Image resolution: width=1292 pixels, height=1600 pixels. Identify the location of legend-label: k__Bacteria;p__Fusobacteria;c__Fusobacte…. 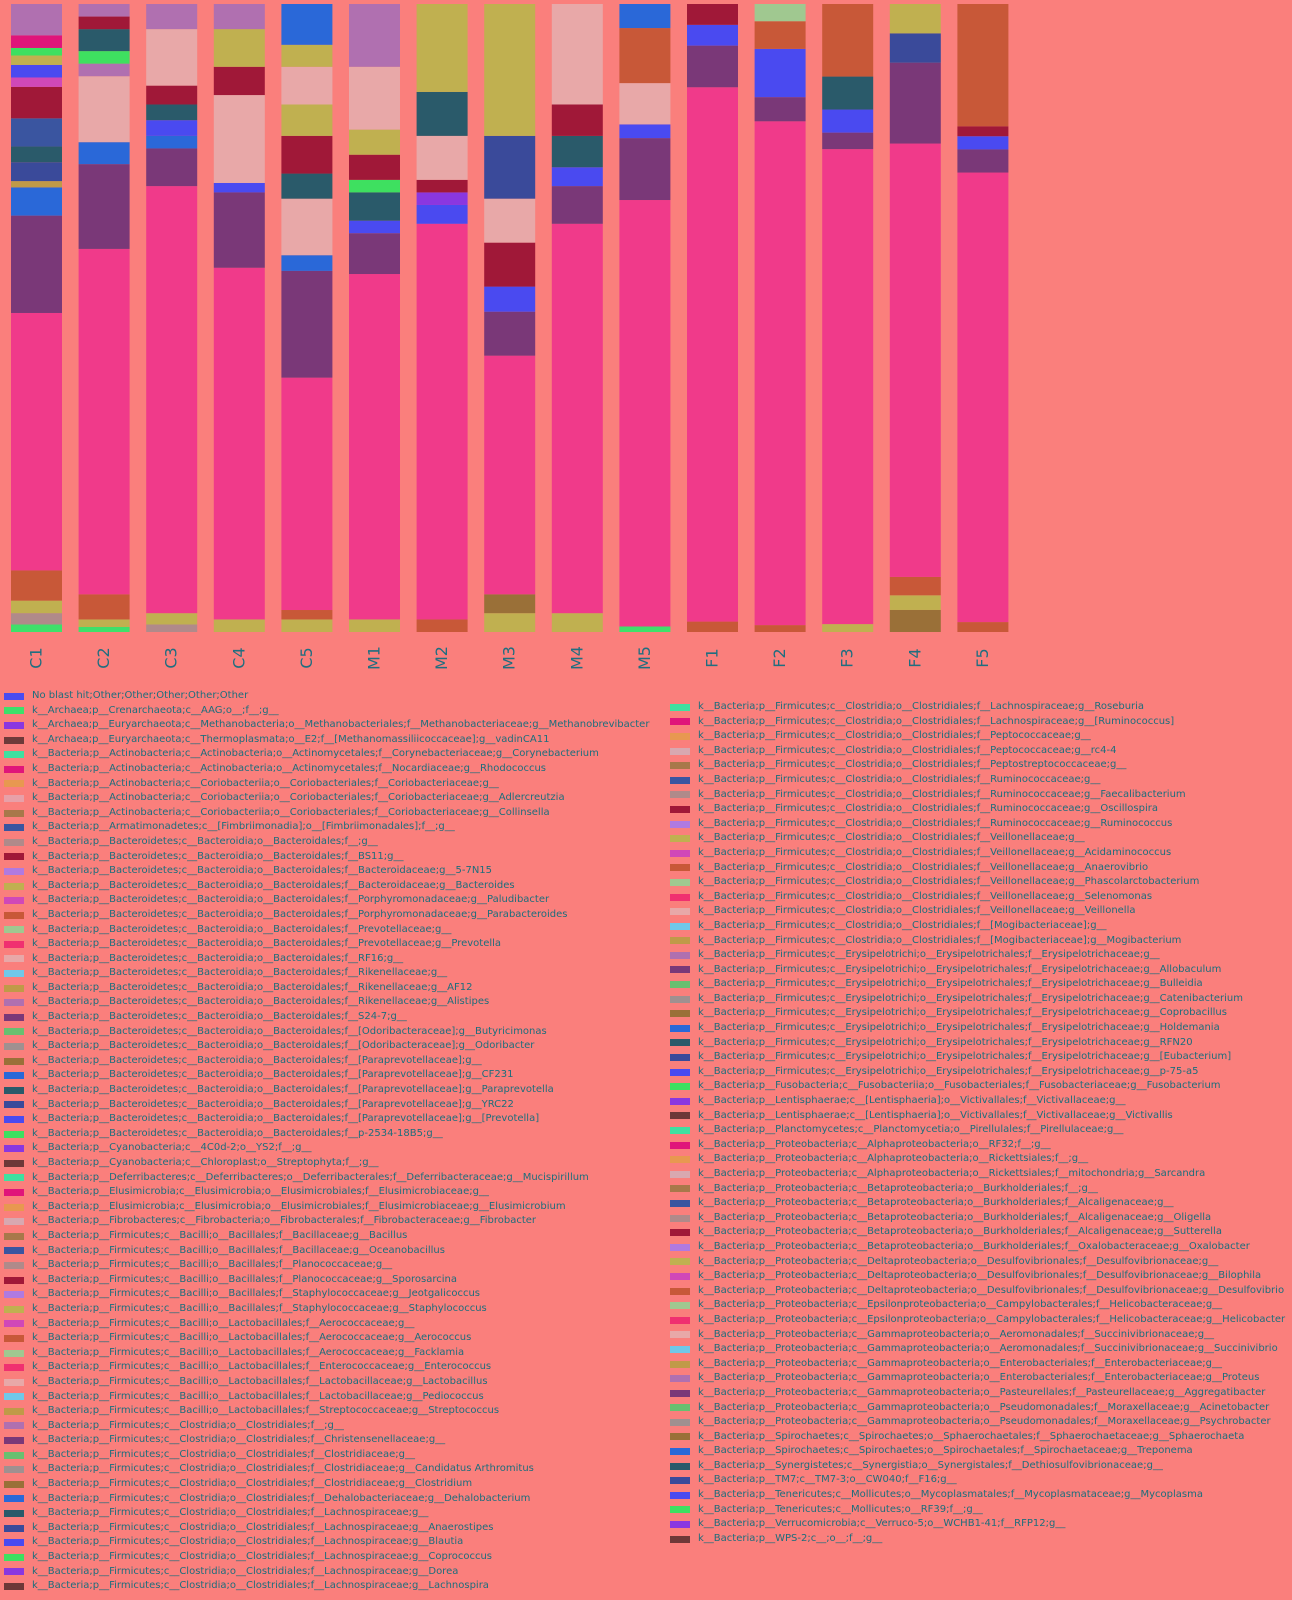
(959, 1086).